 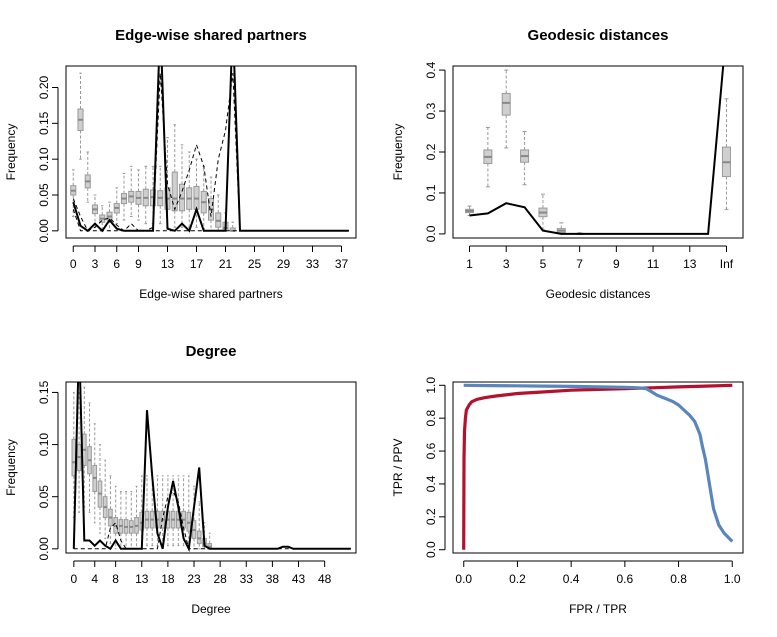 I want to click on x-tick-label: 0.2, so click(x=517, y=579).